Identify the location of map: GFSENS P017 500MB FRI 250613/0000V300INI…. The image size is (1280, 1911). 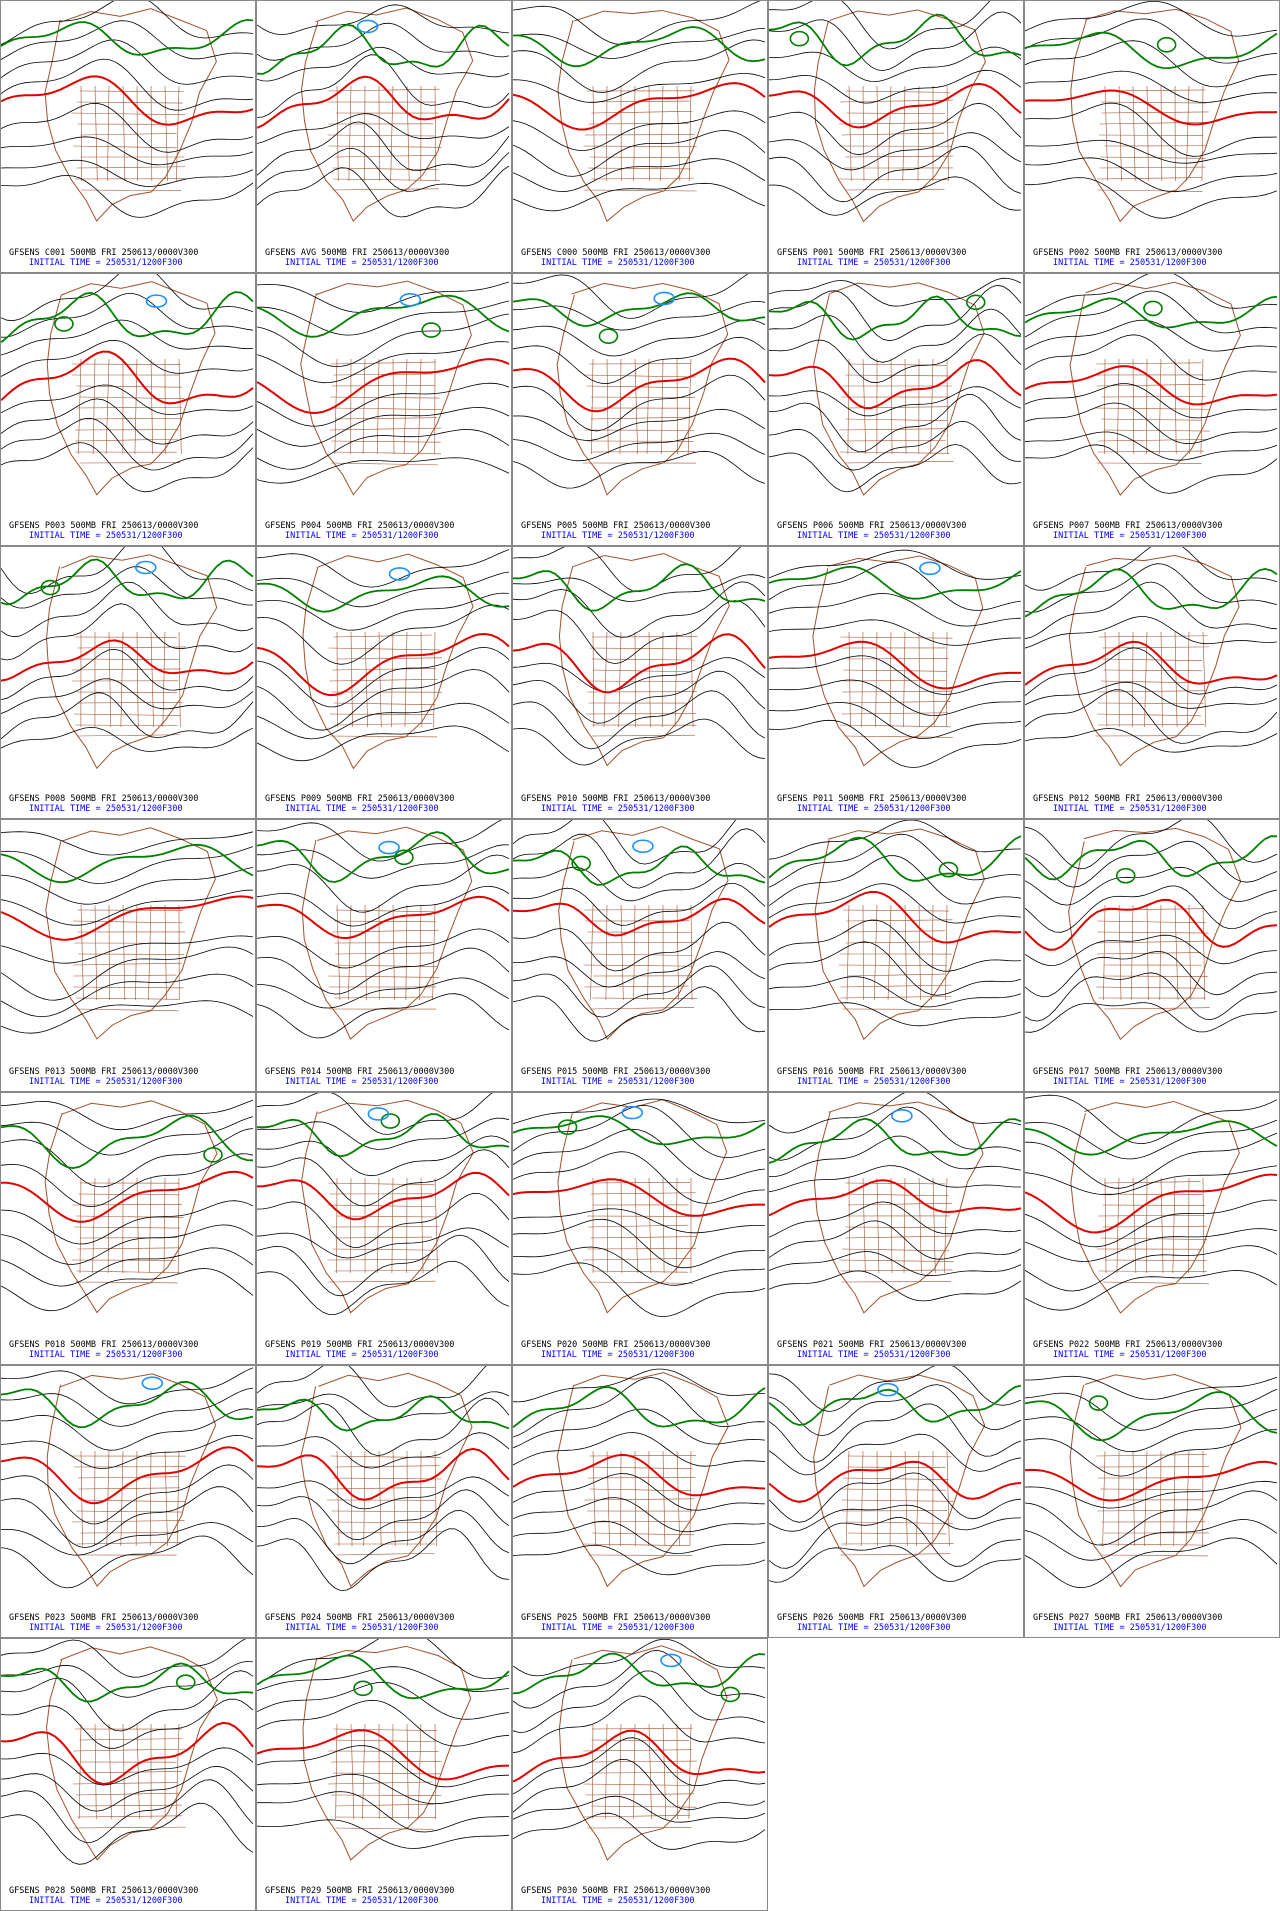
(1151, 953).